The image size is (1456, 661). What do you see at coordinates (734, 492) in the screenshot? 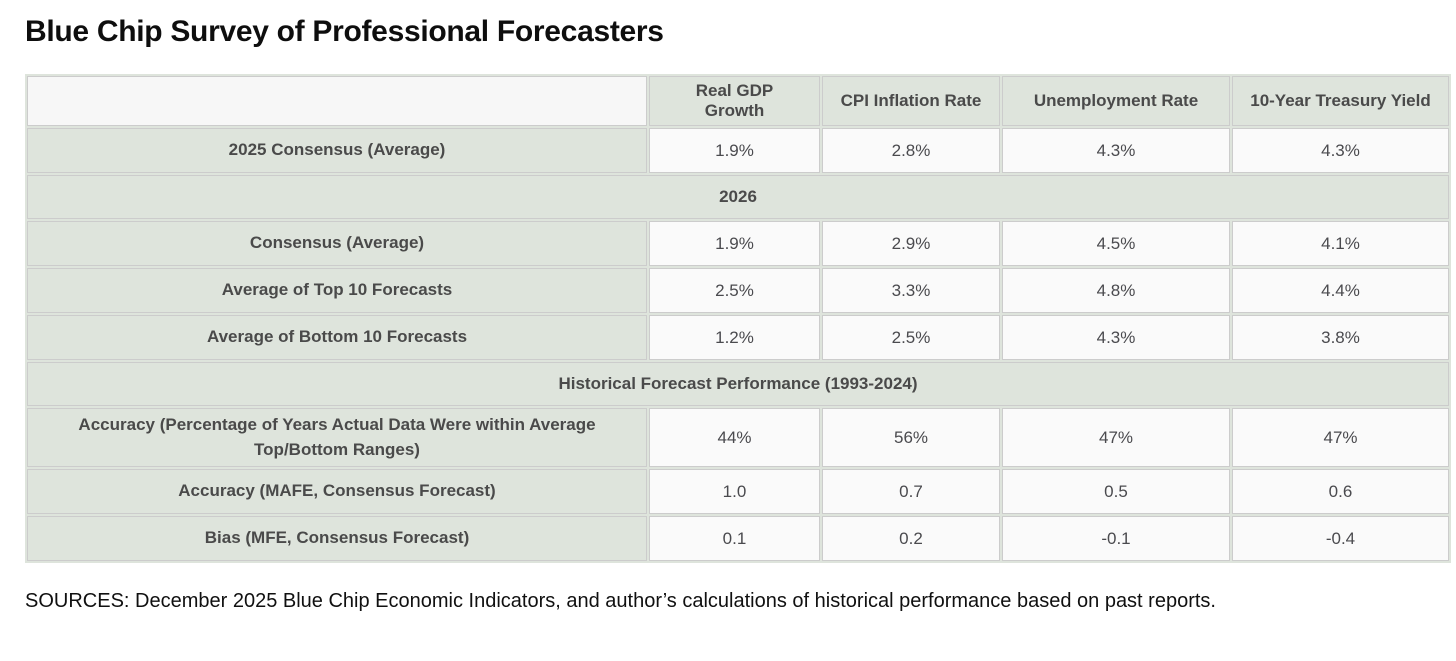
I see `table-cell: 1.0` at bounding box center [734, 492].